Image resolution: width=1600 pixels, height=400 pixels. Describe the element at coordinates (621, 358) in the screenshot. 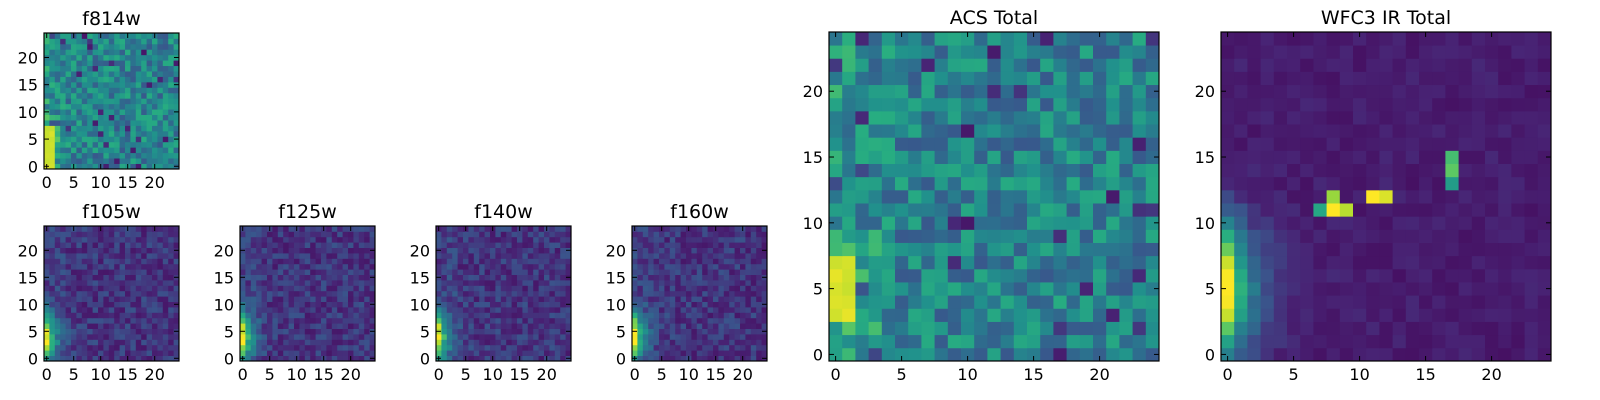

I see `y-tick-label: 0` at that location.